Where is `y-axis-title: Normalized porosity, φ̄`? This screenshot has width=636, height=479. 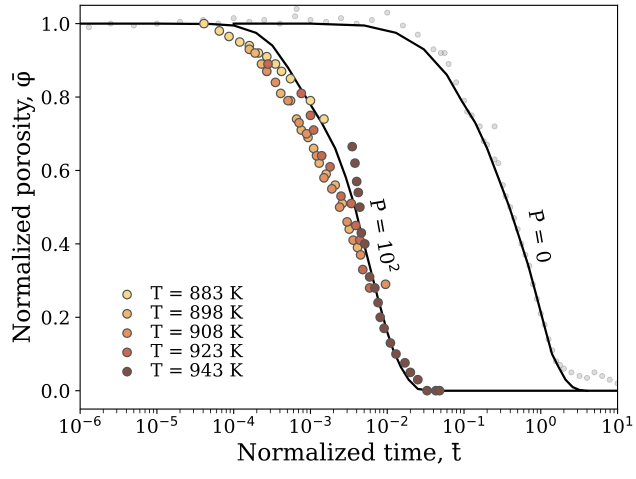 y-axis-title: Normalized porosity, φ̄ is located at coordinates (24, 207).